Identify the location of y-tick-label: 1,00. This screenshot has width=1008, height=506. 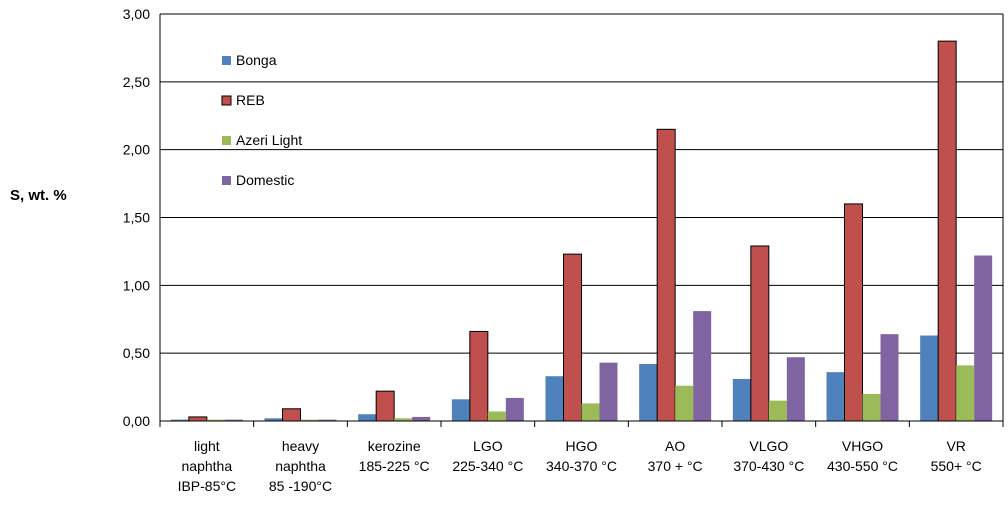
(136, 285).